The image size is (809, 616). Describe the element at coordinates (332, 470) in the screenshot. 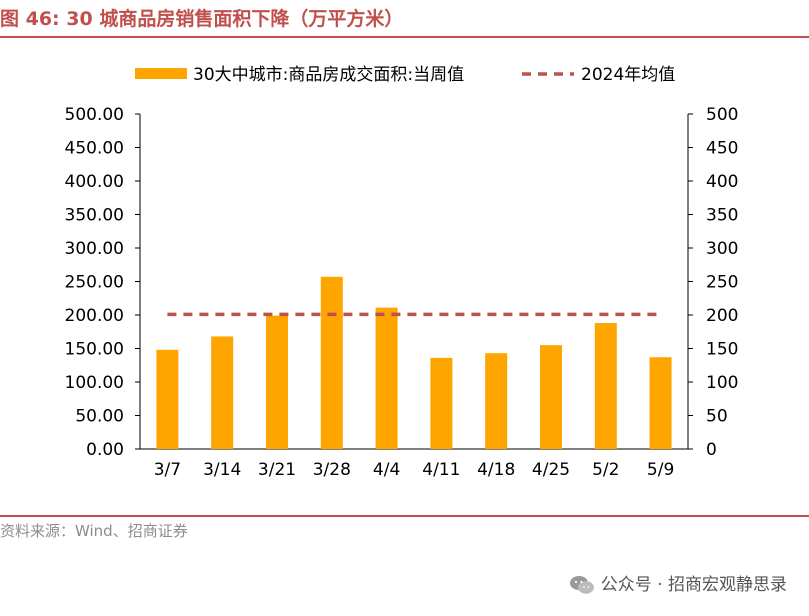

I see `x-tick-label: 3/28` at that location.